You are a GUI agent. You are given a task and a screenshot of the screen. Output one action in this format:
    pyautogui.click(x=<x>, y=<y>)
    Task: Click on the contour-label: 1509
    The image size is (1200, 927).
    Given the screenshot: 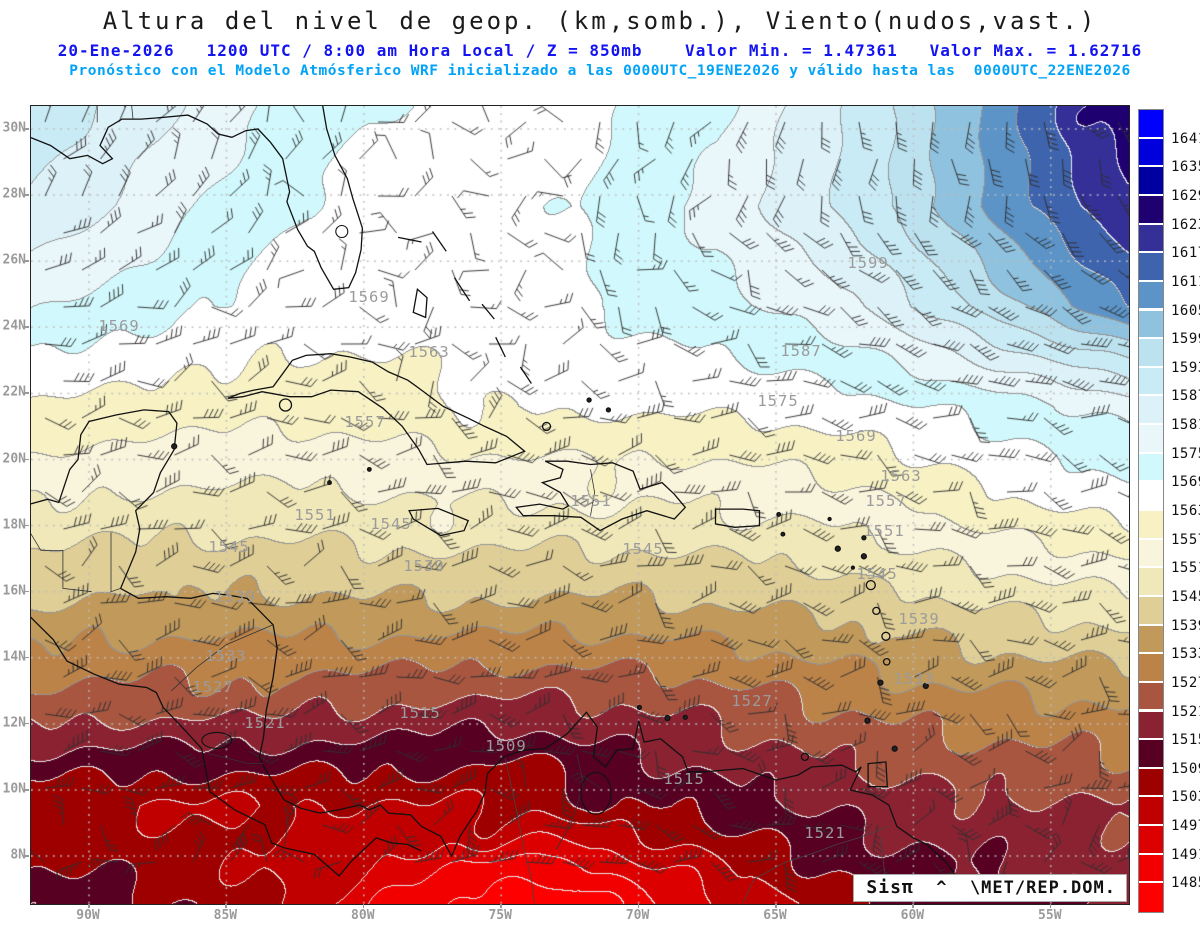 What is the action you would take?
    pyautogui.click(x=506, y=746)
    